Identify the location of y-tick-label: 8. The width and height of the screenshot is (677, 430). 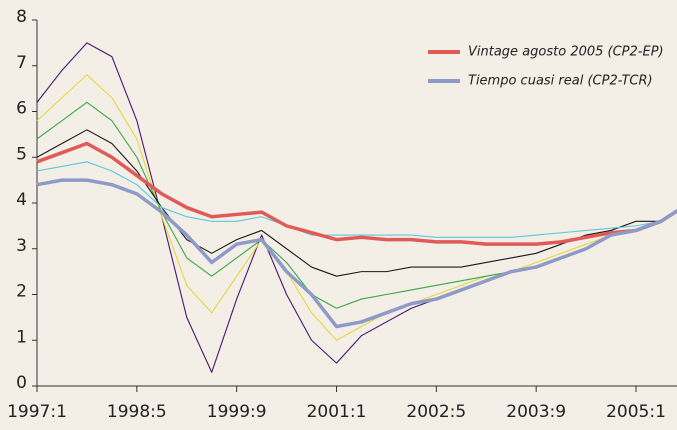
(21, 17).